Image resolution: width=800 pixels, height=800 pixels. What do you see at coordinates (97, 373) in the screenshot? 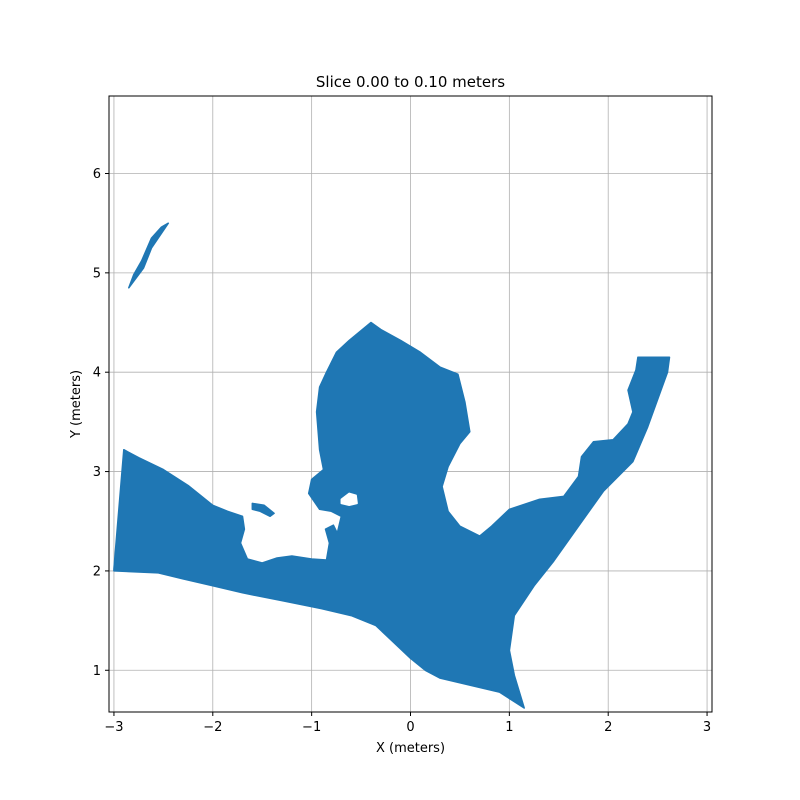
I see `y-tick-label: 4` at bounding box center [97, 373].